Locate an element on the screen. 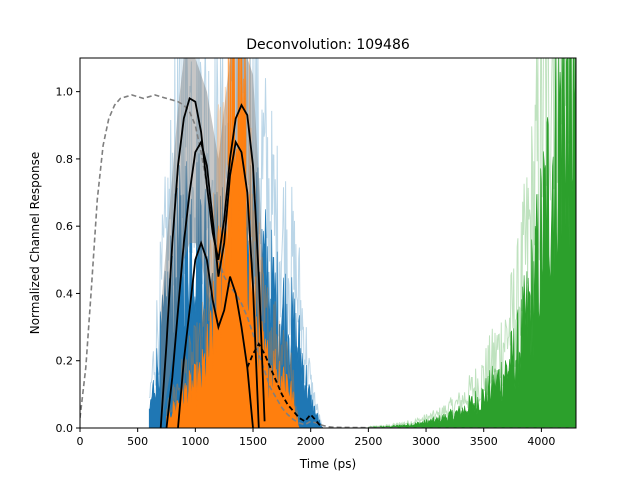 The height and width of the screenshot is (480, 640). y-tick-label: 0.4 is located at coordinates (65, 293).